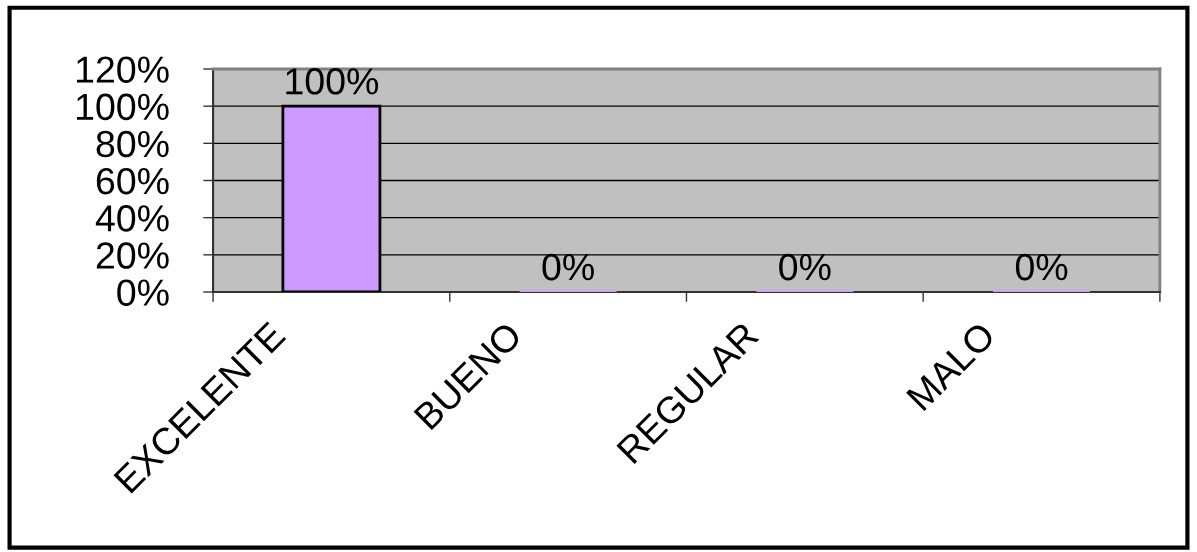  Describe the element at coordinates (122, 107) in the screenshot. I see `y-tick-label: 100%` at that location.